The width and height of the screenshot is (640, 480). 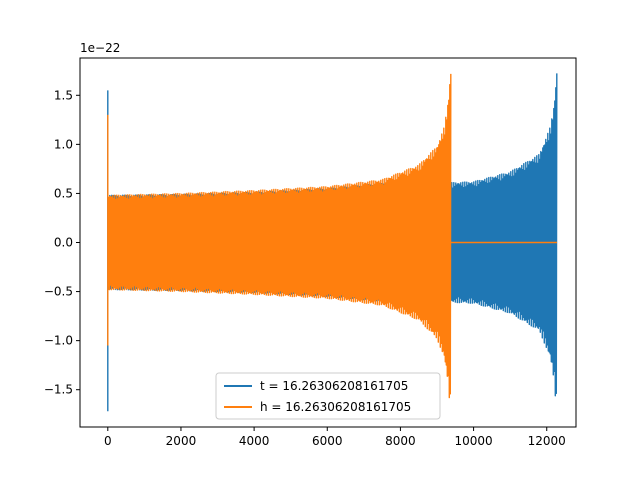 What do you see at coordinates (63, 95) in the screenshot?
I see `y-tick-label: 1.5` at bounding box center [63, 95].